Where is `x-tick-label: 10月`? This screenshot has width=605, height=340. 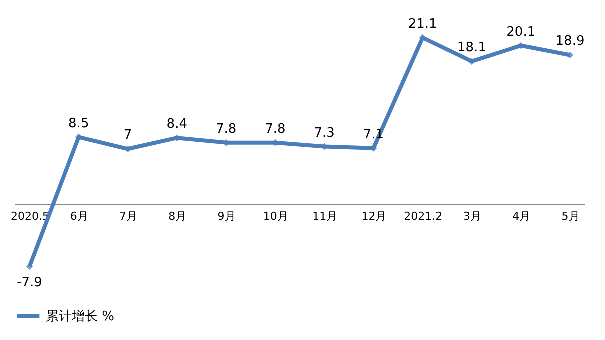 x-tick-label: 10月 is located at coordinates (275, 216).